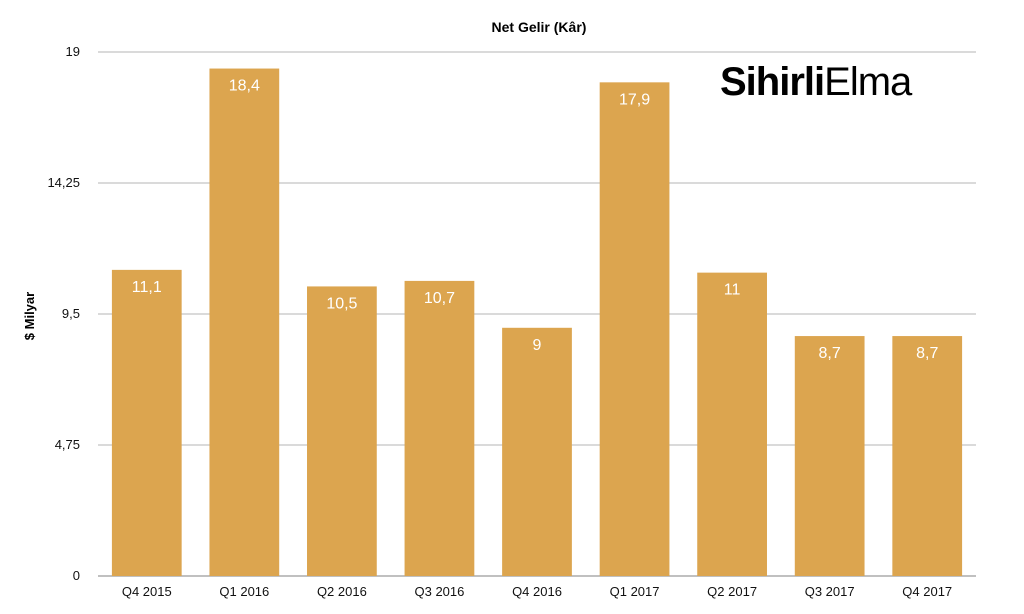  I want to click on svg-text: SihirliElma, so click(816, 82).